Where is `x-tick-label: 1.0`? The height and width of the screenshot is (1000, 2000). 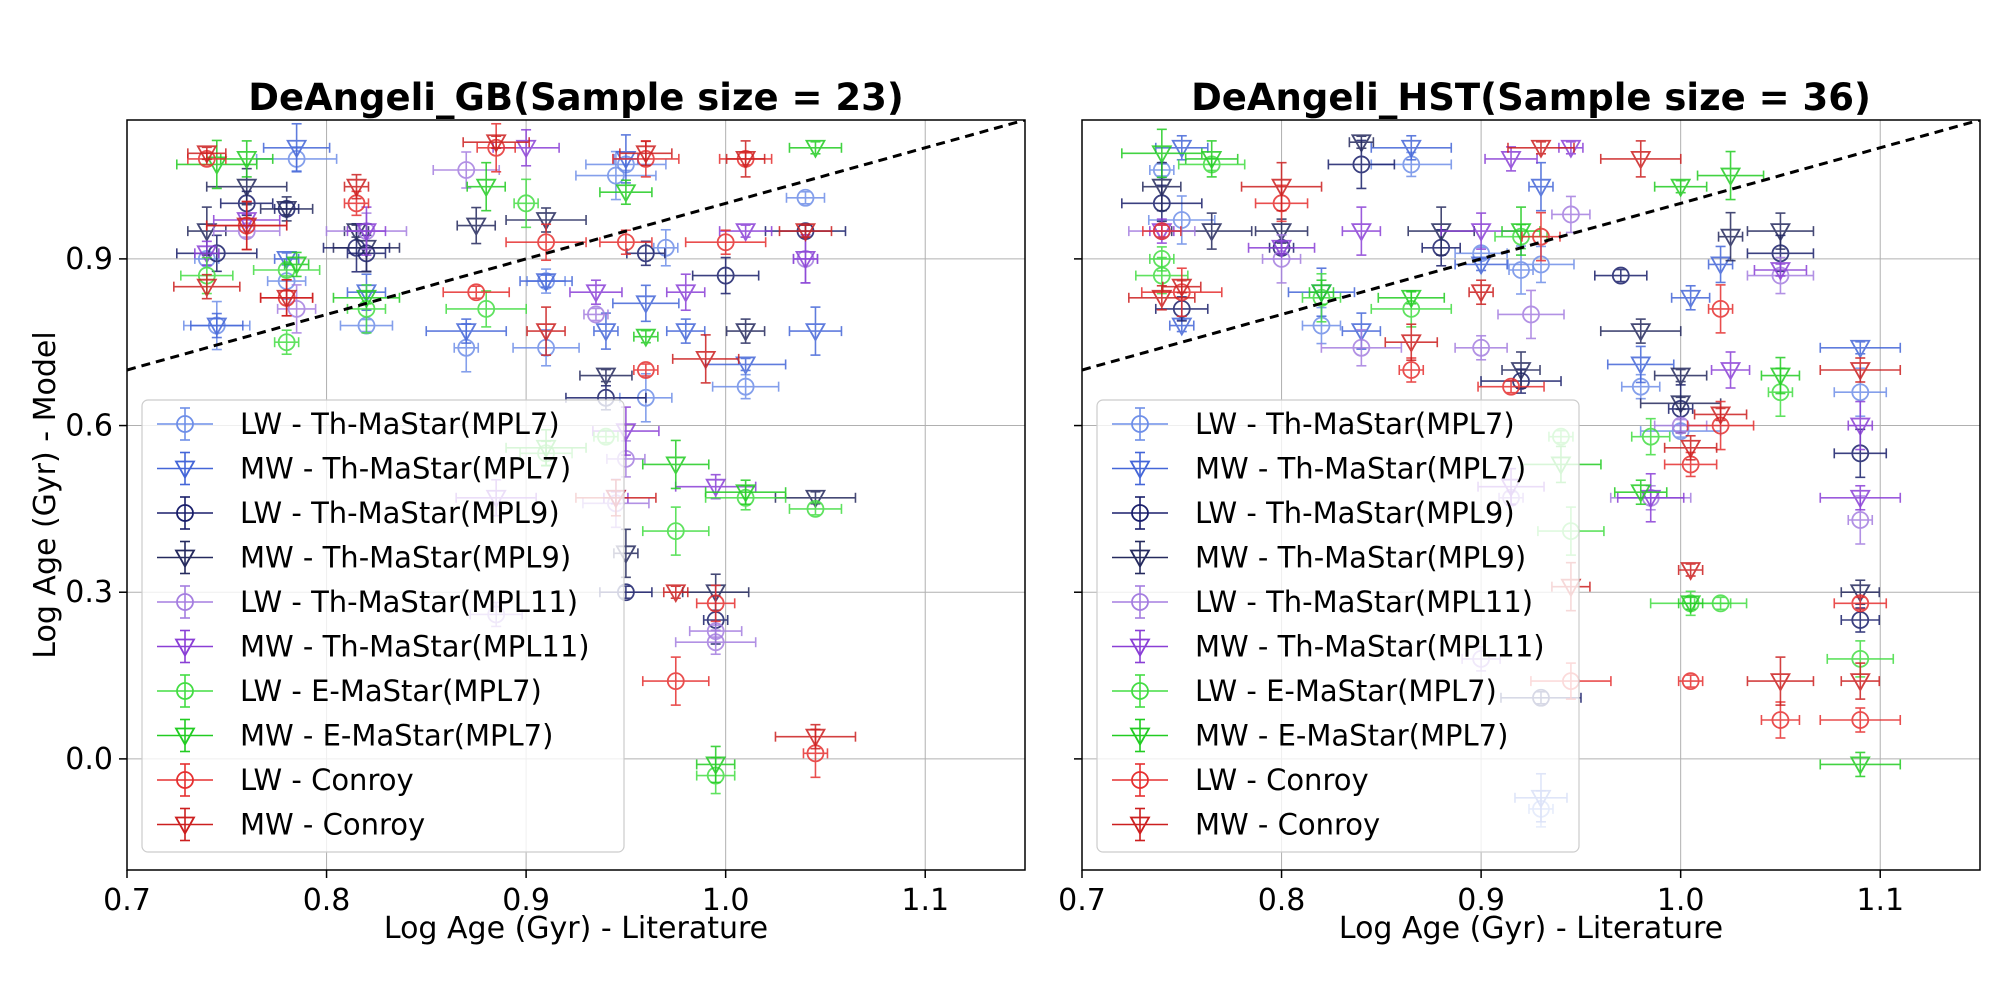
x-tick-label: 1.0 is located at coordinates (726, 900).